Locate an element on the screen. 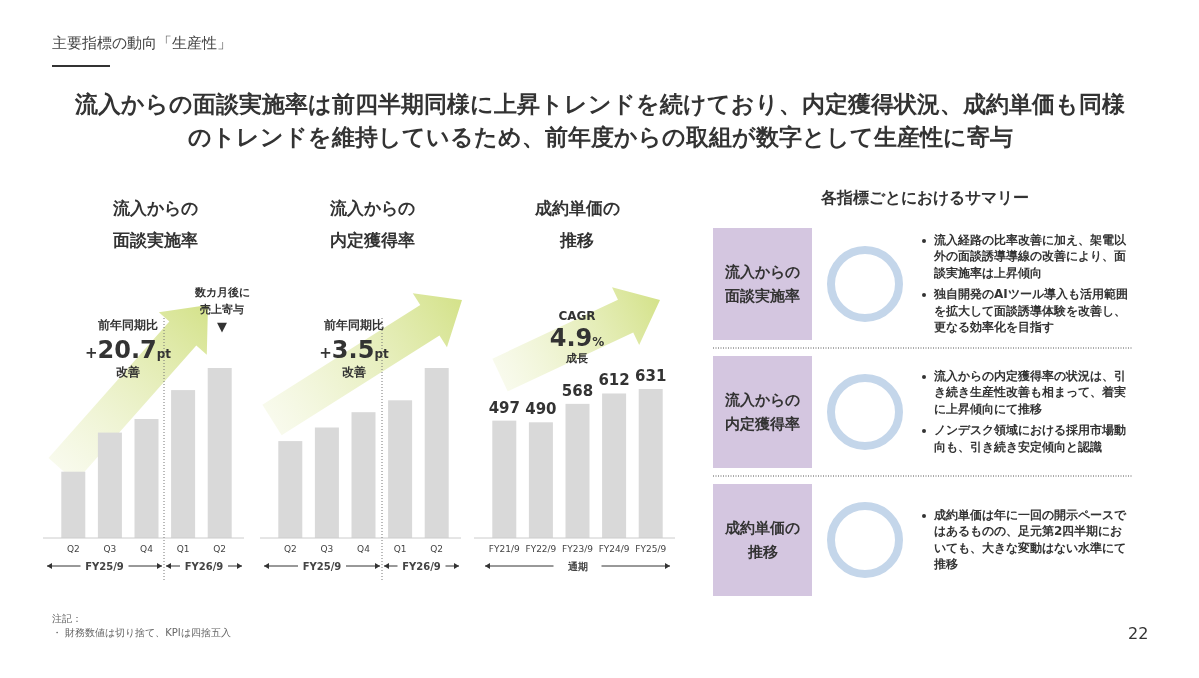 The width and height of the screenshot is (1199, 678). data-label: 612 is located at coordinates (614, 380).